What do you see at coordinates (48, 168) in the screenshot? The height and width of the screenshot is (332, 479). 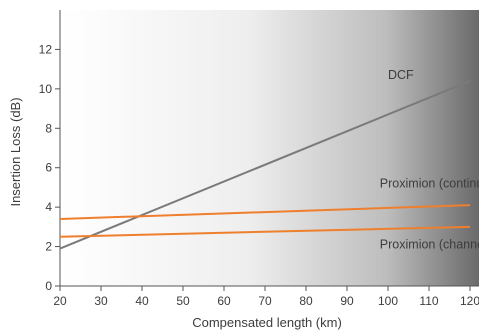 I see `y-tick-label: 6` at bounding box center [48, 168].